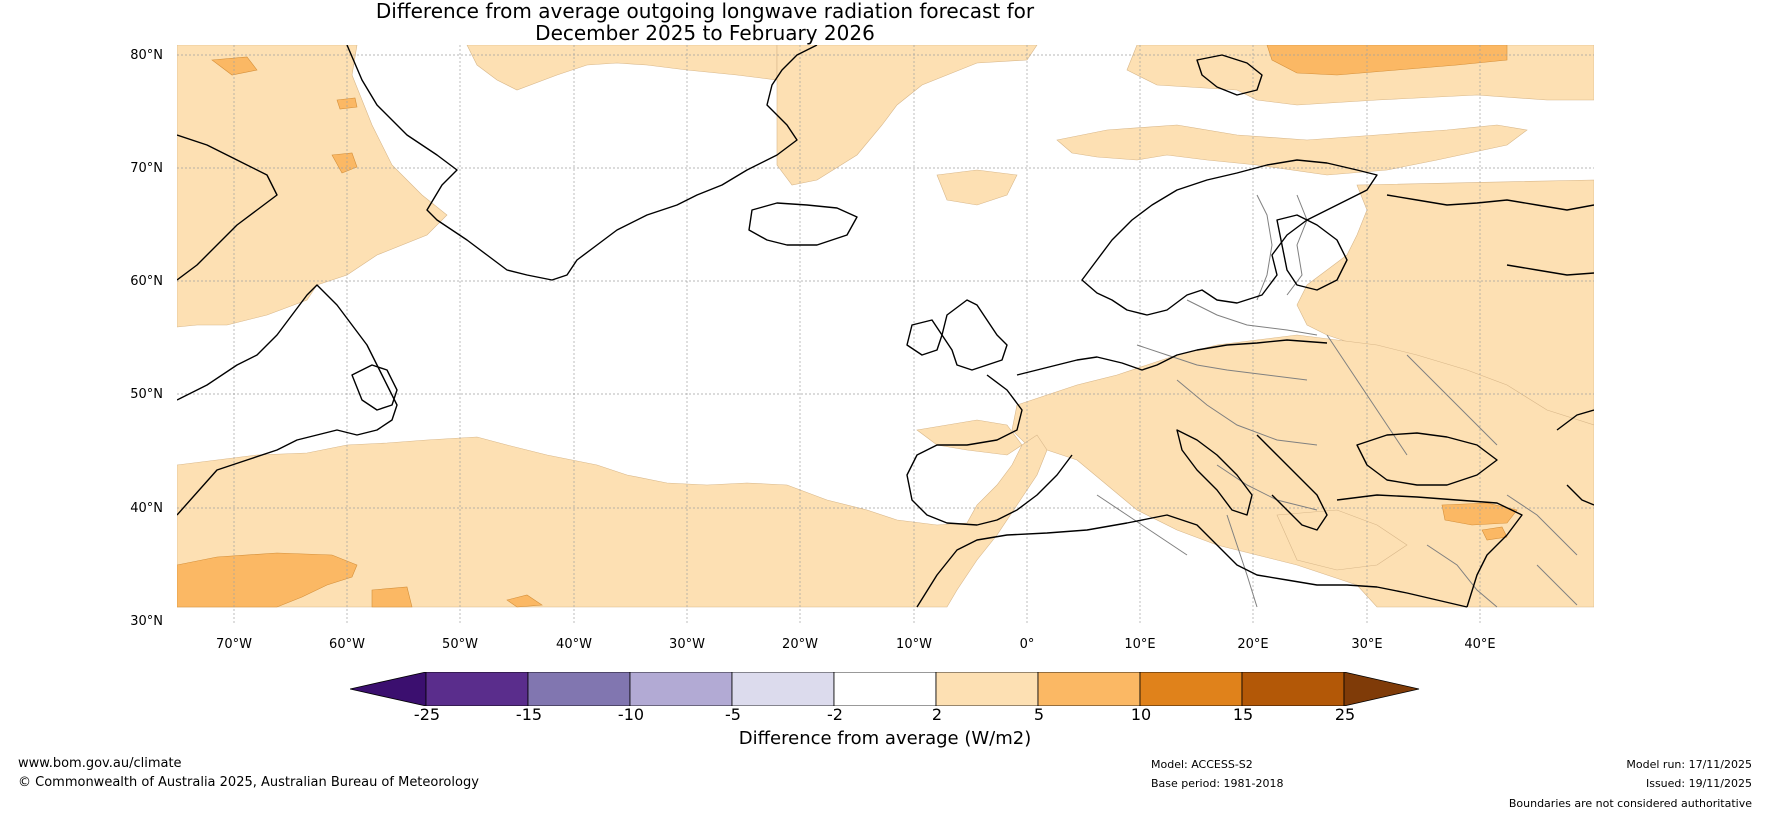 Image resolution: width=1770 pixels, height=816 pixels. I want to click on lon-label-20w: 20°W, so click(800, 644).